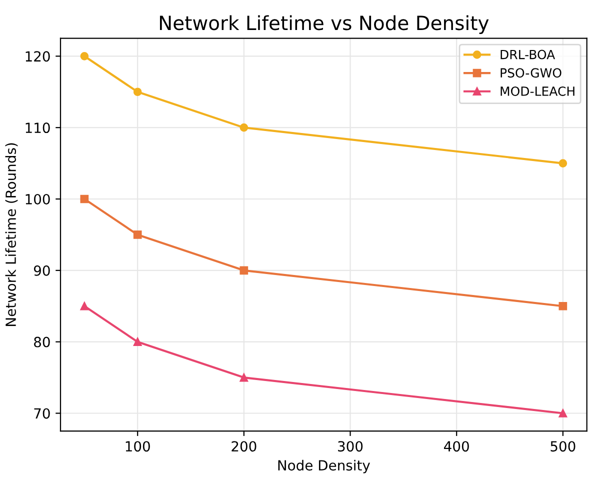 The image size is (605, 479). What do you see at coordinates (244, 446) in the screenshot?
I see `x-tick-label: 200` at bounding box center [244, 446].